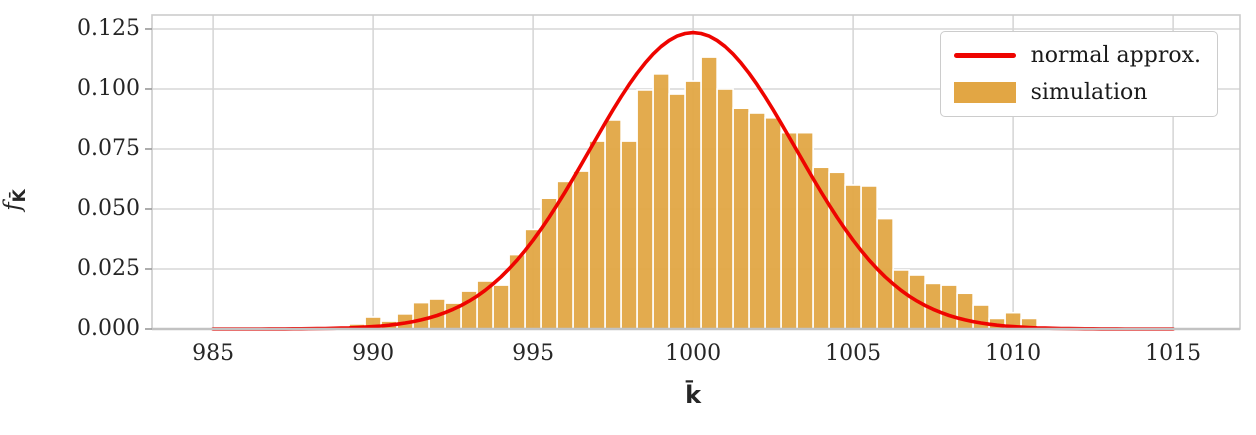  I want to click on y-axis-label-f: f, so click(13, 206).